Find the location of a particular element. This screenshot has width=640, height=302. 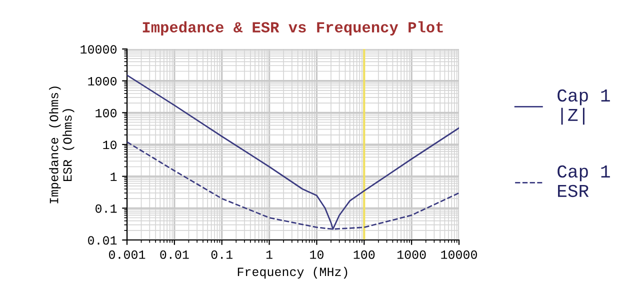

x-tick-label: 1000 is located at coordinates (411, 254).